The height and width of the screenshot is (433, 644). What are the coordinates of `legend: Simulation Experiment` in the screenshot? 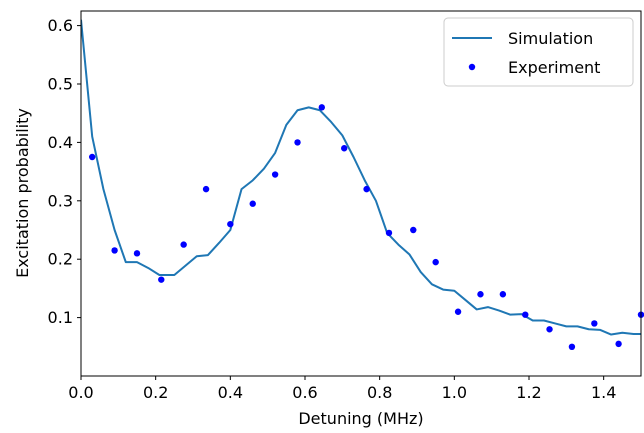 It's located at (538, 52).